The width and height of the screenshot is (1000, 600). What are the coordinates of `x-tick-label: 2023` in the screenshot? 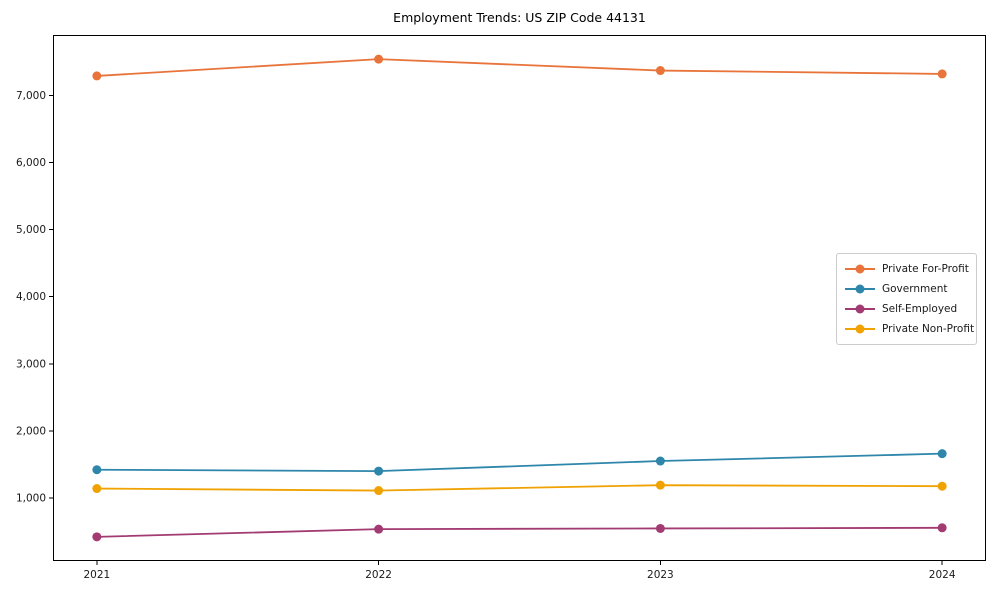 It's located at (660, 575).